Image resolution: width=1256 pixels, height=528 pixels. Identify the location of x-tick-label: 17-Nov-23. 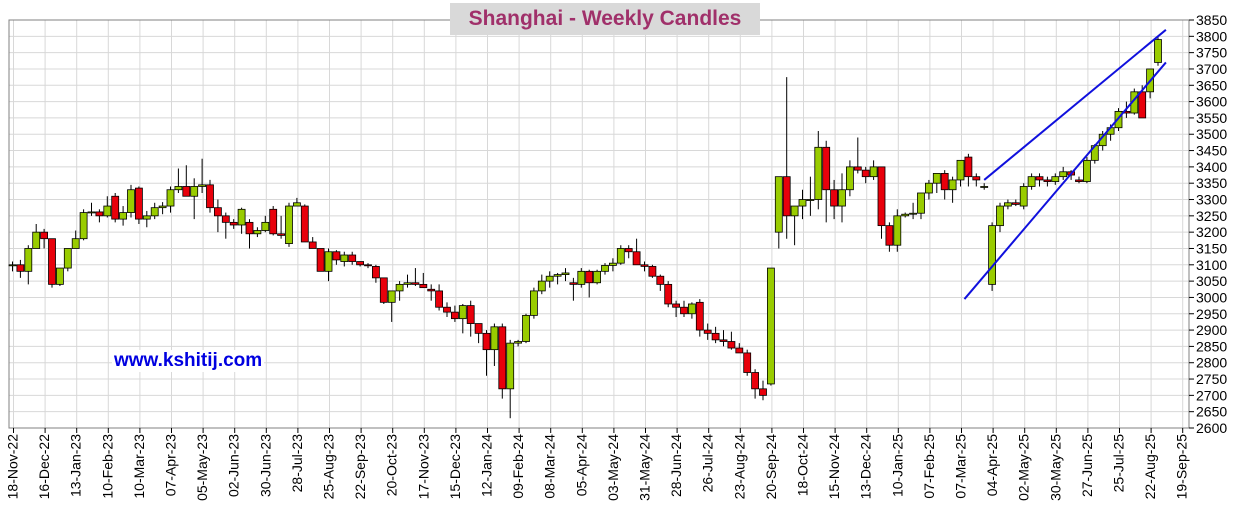
(423, 467).